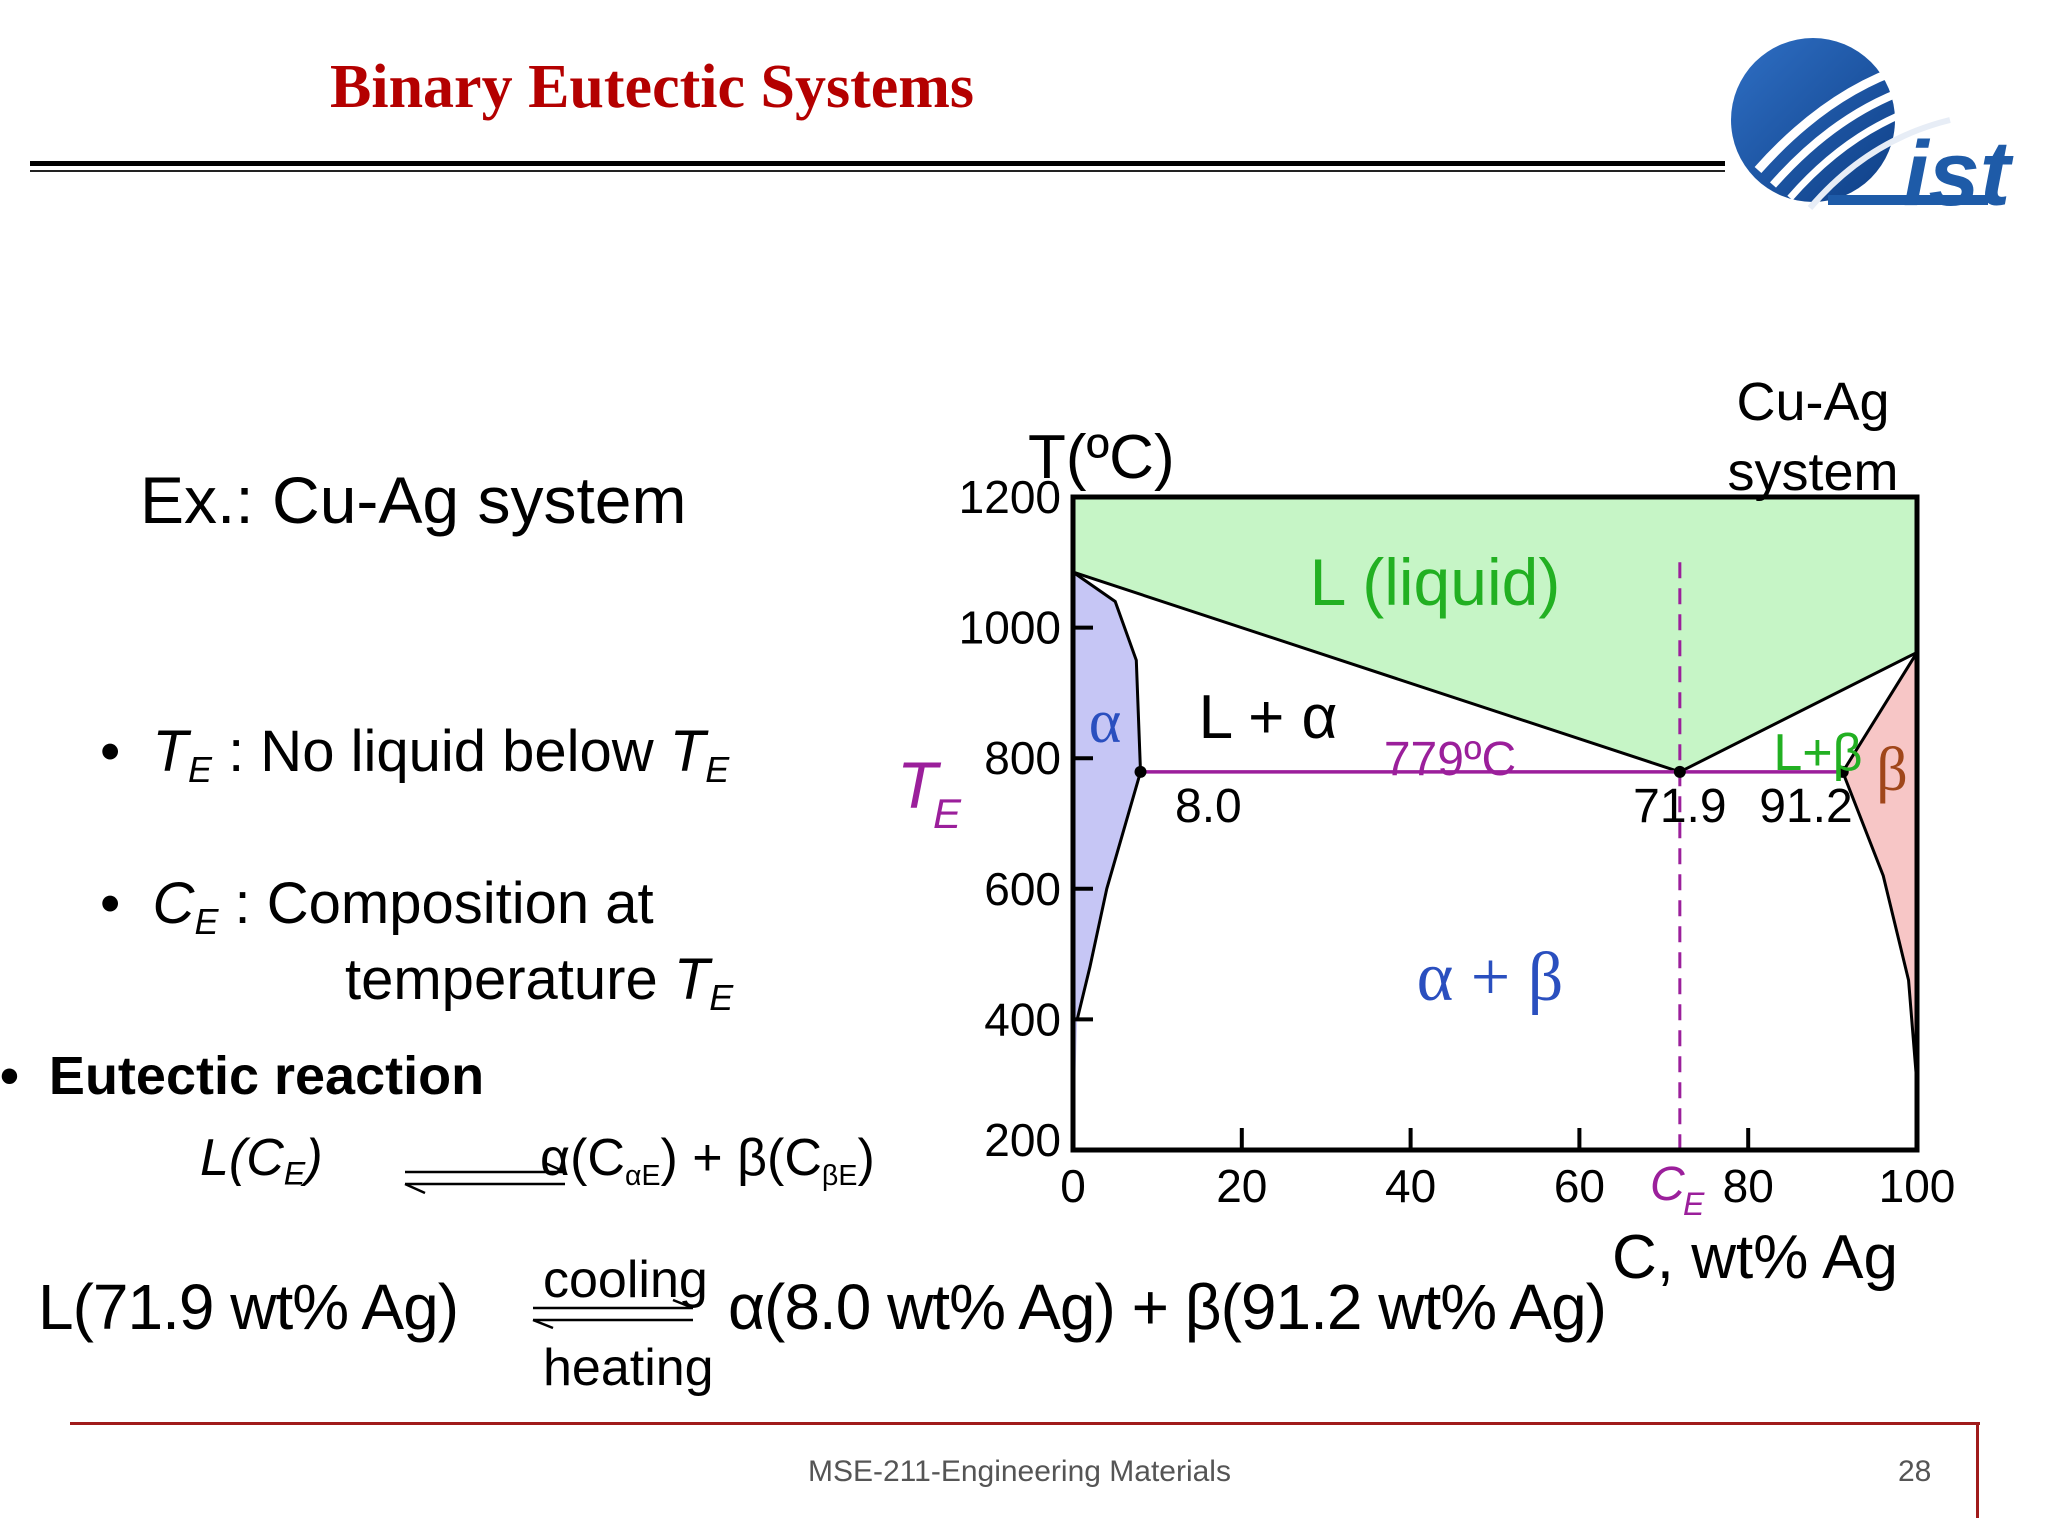  What do you see at coordinates (485, 1178) in the screenshot?
I see `equilibrium-arrow-small` at bounding box center [485, 1178].